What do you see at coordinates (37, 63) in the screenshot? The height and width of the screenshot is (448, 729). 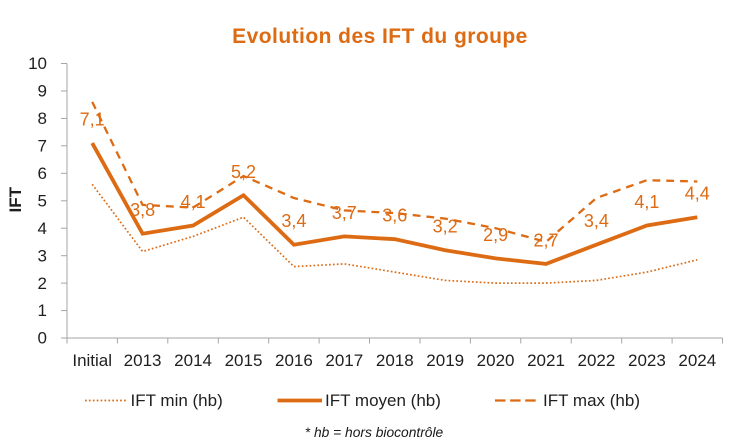 I see `svg-text: 10` at bounding box center [37, 63].